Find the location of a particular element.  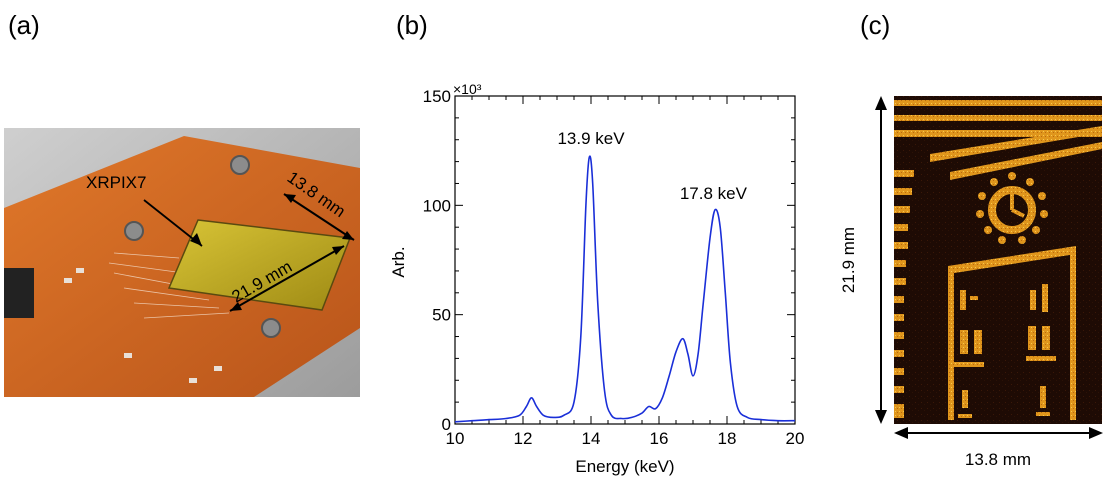

width-dimension-arrow is located at coordinates (319, 217).